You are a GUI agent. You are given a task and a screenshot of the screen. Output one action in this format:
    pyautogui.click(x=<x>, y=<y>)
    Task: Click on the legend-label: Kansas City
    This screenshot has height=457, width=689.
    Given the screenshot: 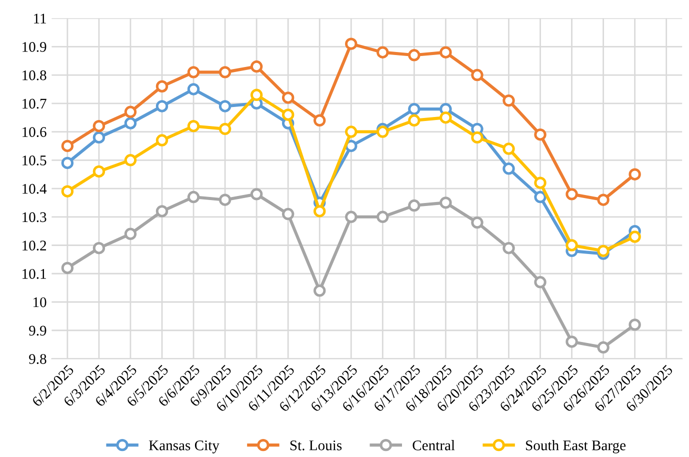 What is the action you would take?
    pyautogui.click(x=184, y=447)
    